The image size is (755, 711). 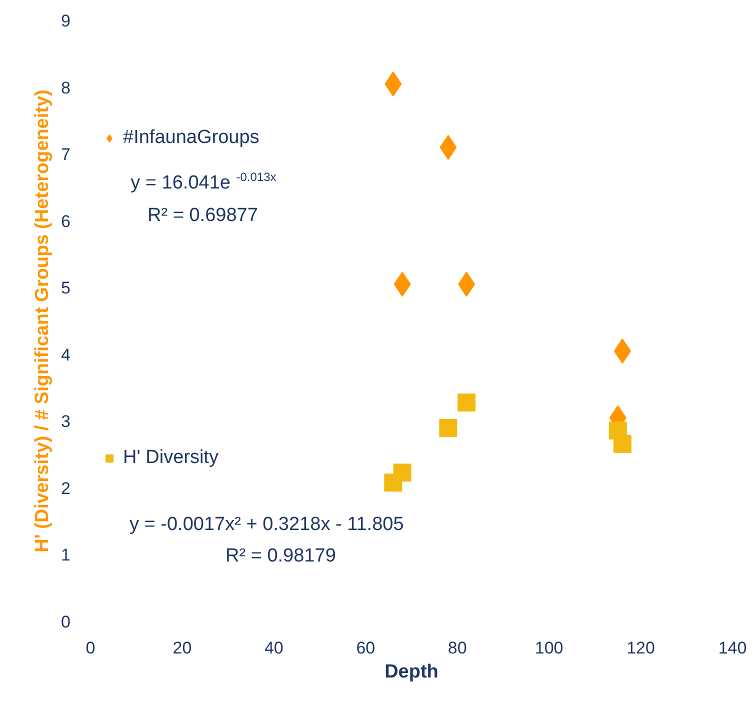 I want to click on y-tick-label: 3, so click(x=66, y=422).